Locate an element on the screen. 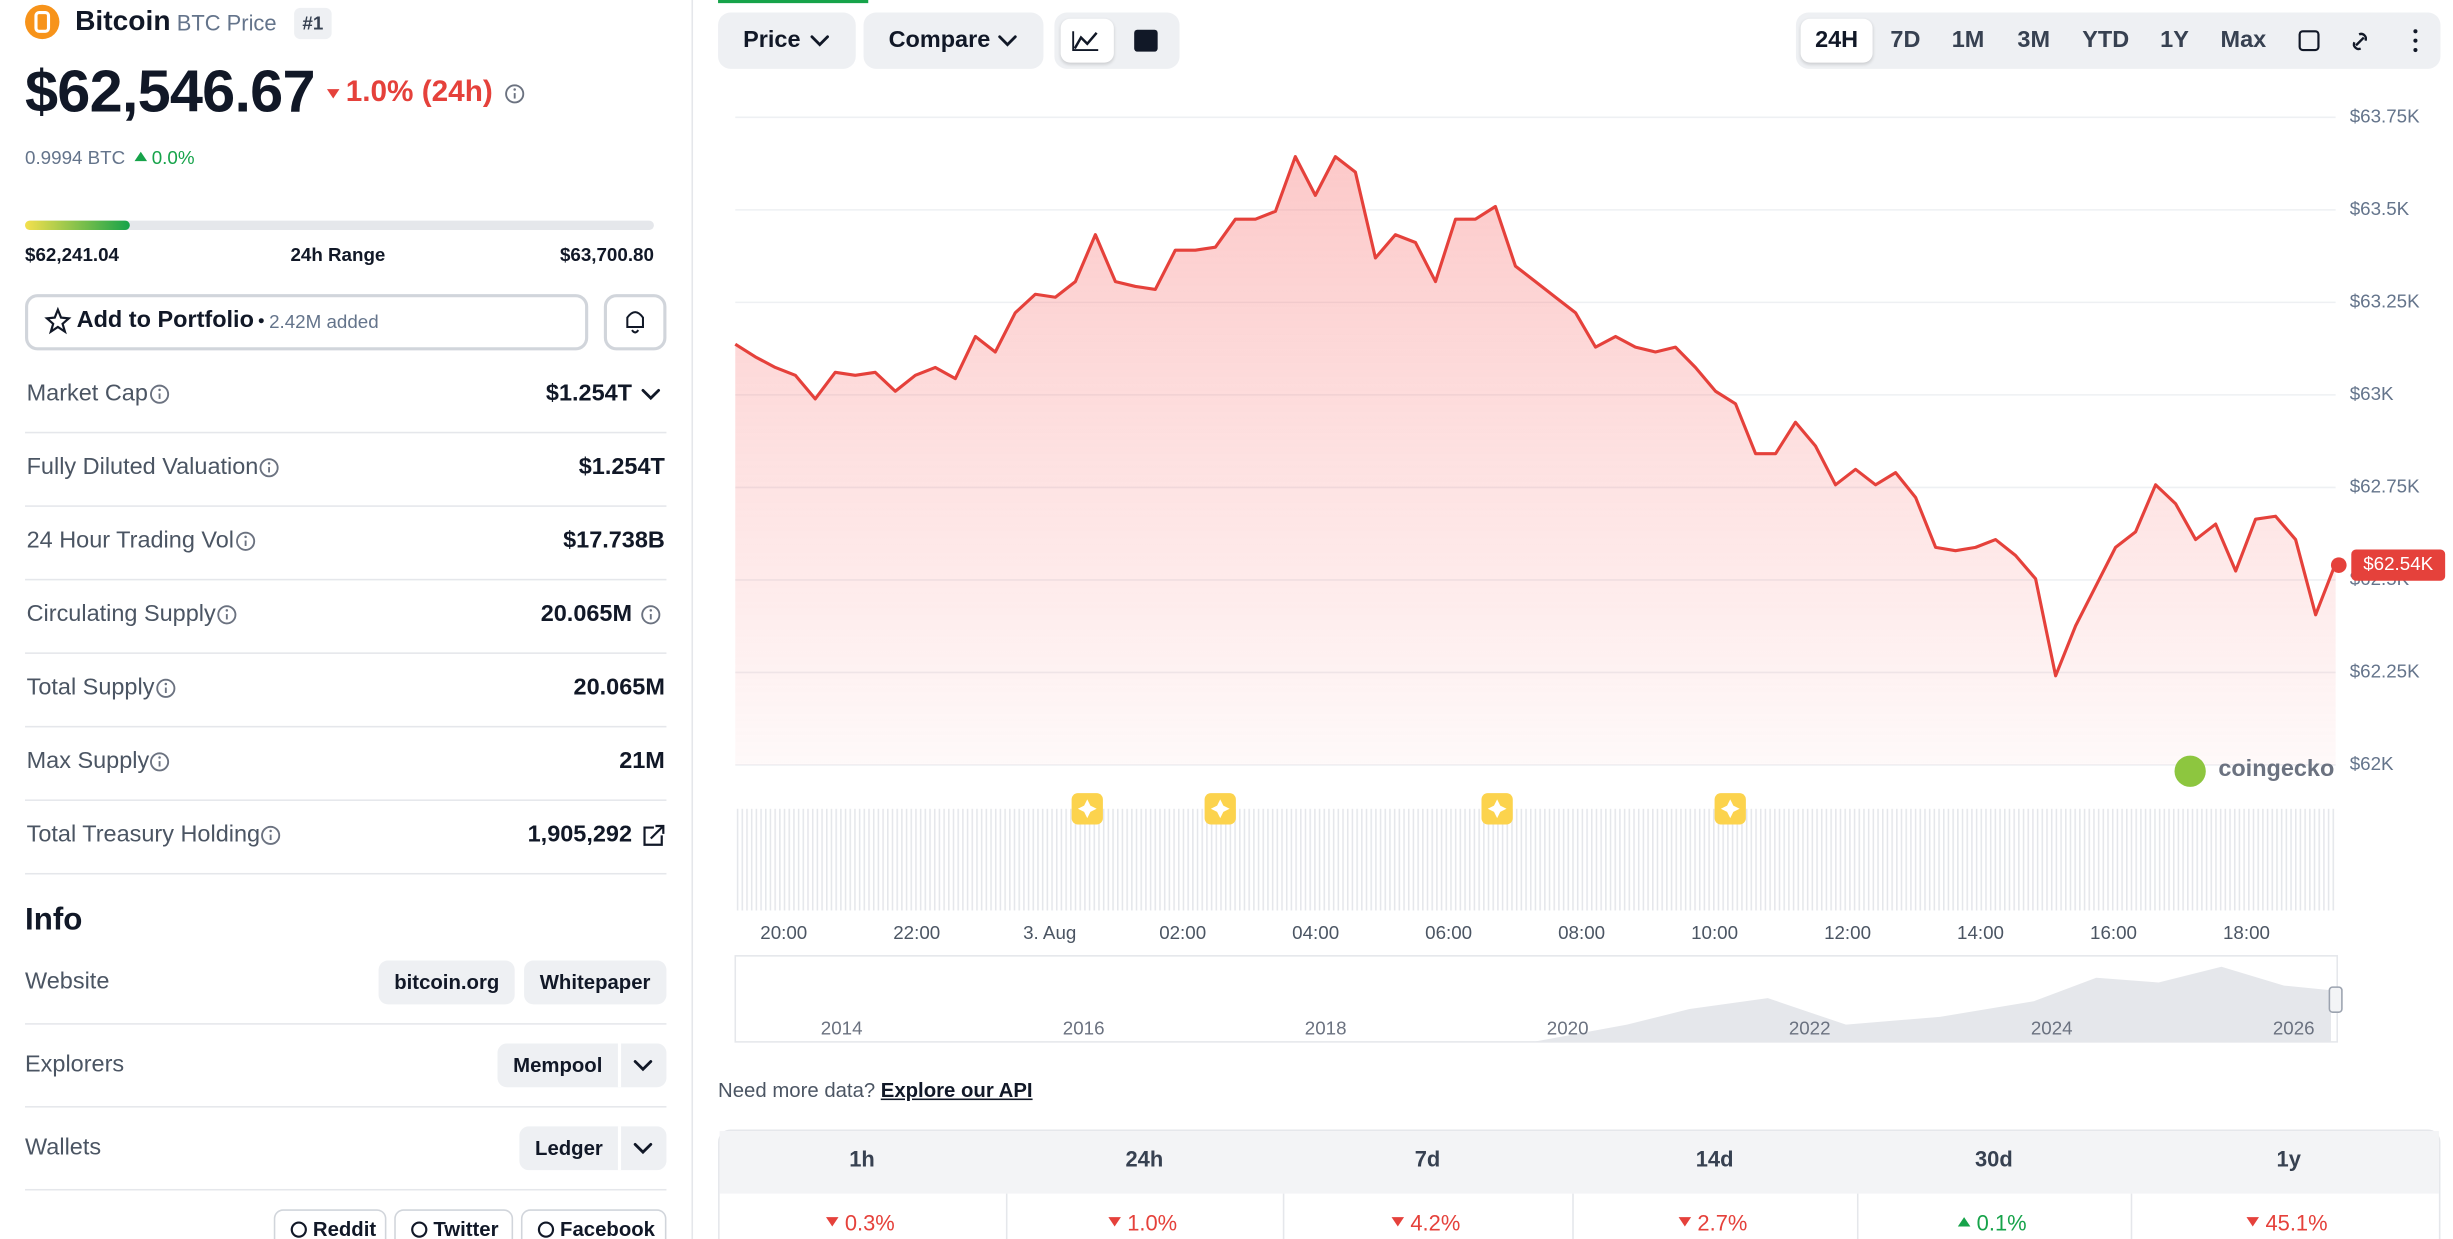  column-divider is located at coordinates (1006, 1216).